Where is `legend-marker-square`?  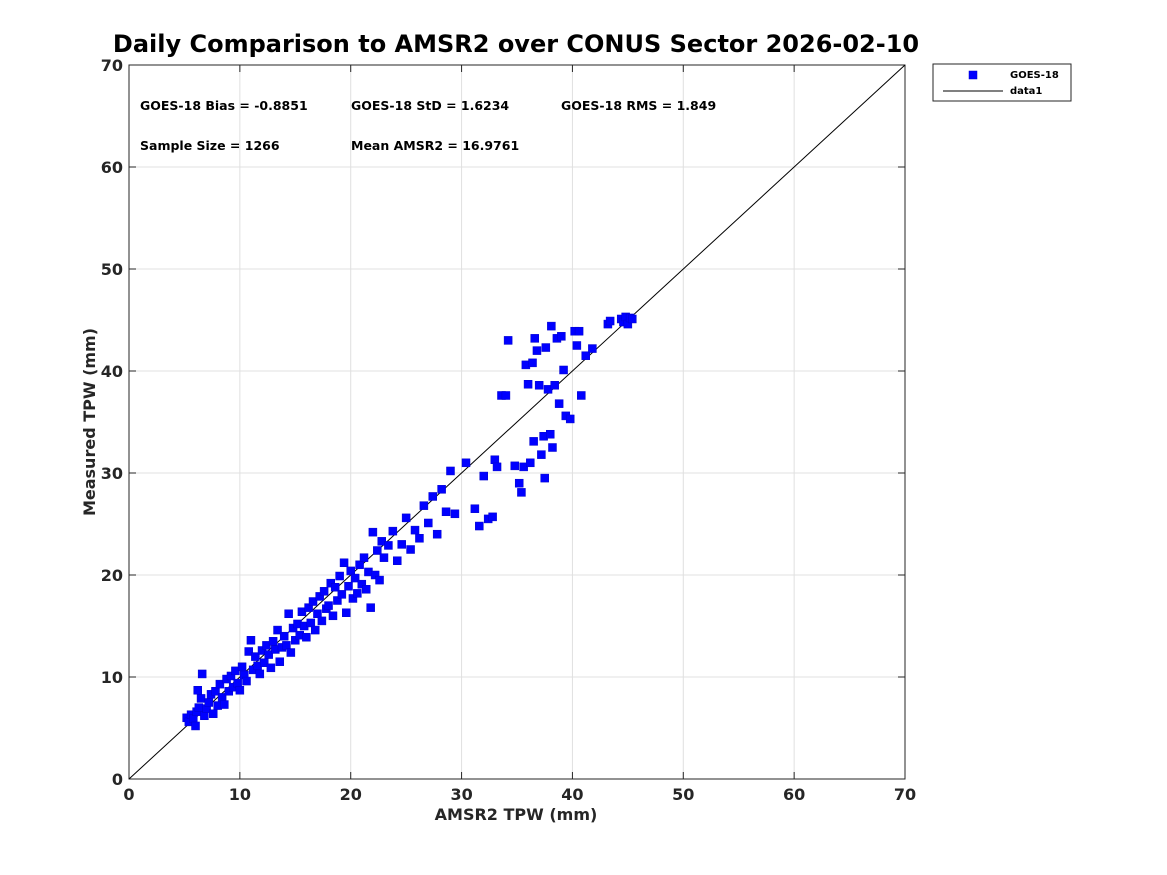 legend-marker-square is located at coordinates (973, 75).